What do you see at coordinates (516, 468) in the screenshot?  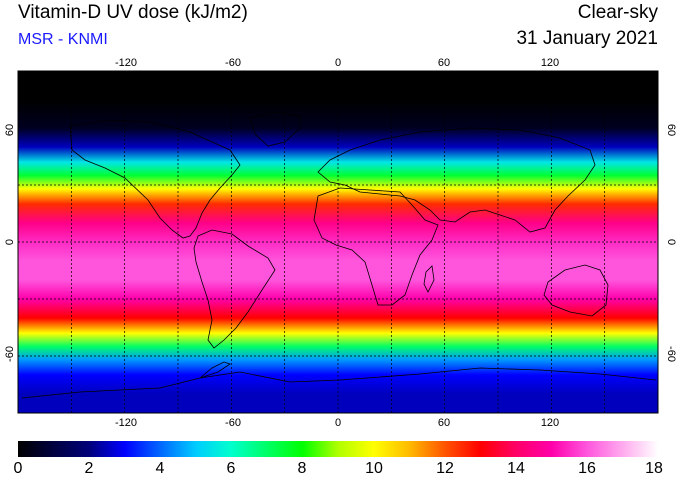 I see `colorbar-label-14: 14` at bounding box center [516, 468].